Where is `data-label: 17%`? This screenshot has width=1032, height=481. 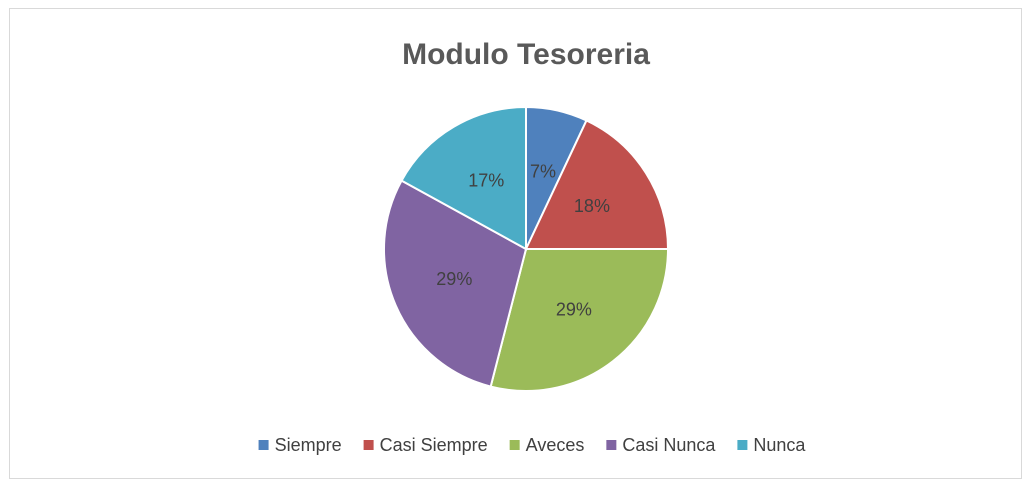 data-label: 17% is located at coordinates (486, 181).